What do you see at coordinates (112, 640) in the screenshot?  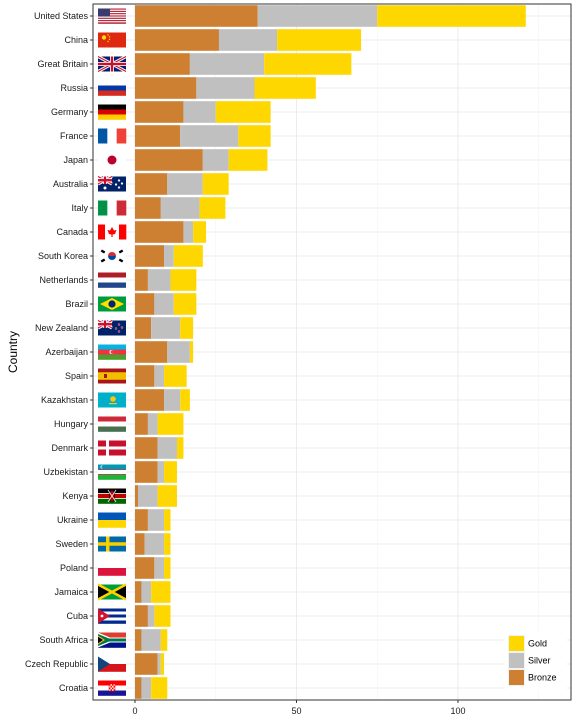 I see `south-africa-flag-icon` at bounding box center [112, 640].